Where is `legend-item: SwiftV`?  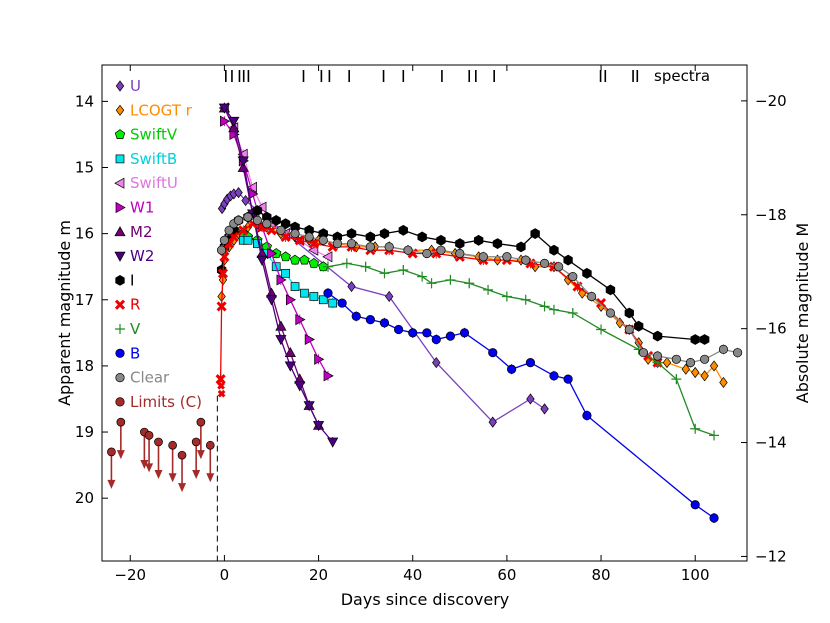
legend-item: SwiftV is located at coordinates (146, 135).